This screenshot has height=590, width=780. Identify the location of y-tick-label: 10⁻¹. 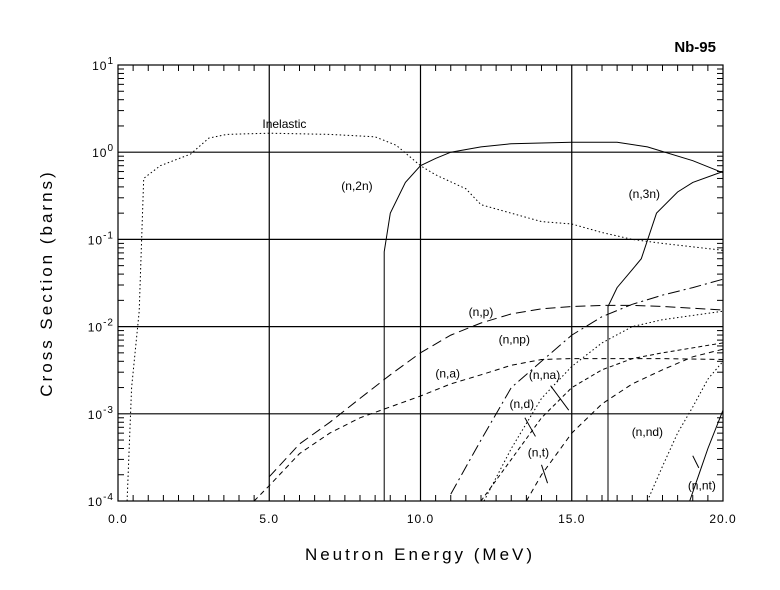
(101, 238).